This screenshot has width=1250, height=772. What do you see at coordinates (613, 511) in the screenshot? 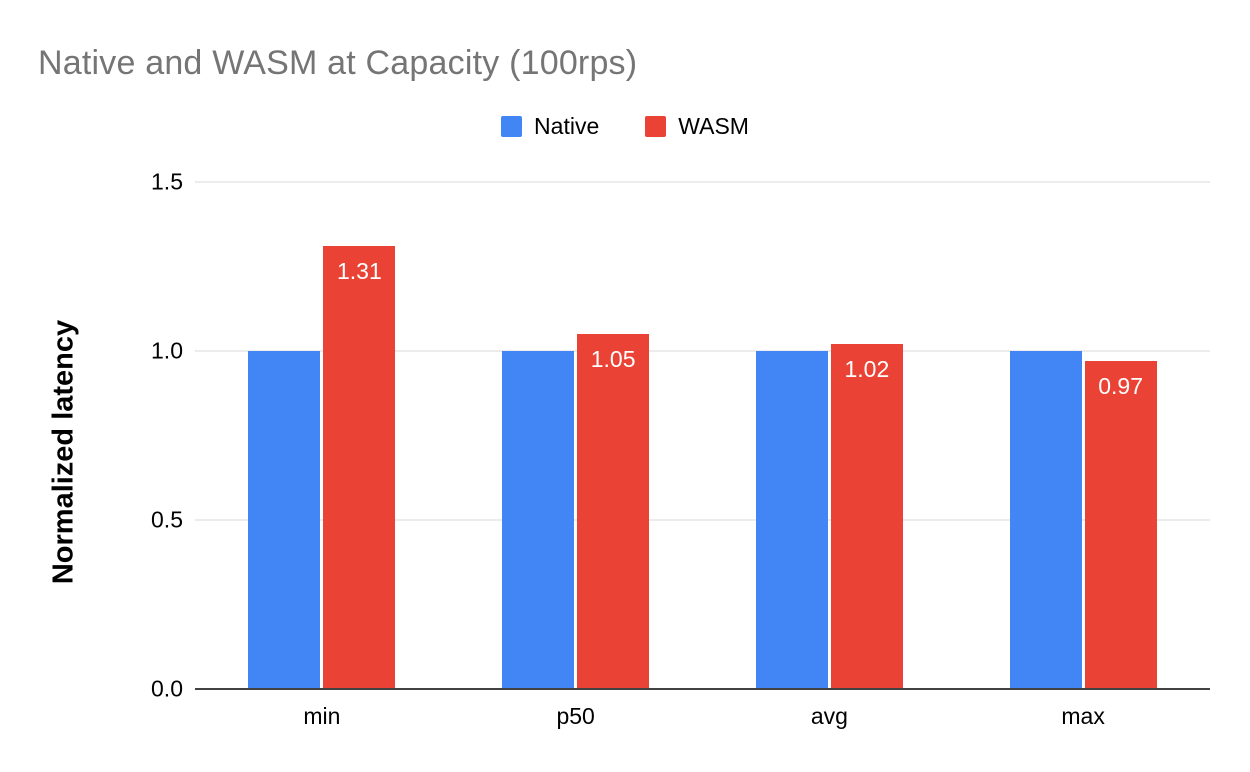
I see `bar-wasm-p50: 1.05` at bounding box center [613, 511].